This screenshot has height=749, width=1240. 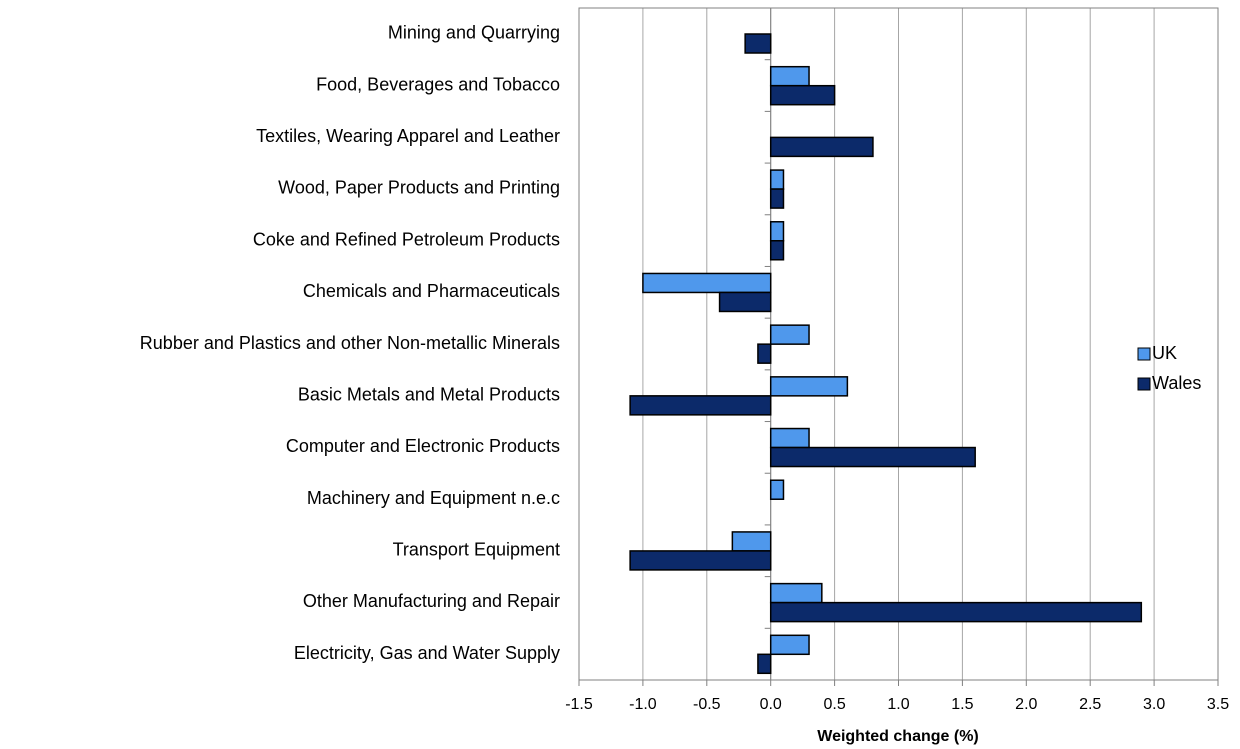 What do you see at coordinates (474, 33) in the screenshot?
I see `y-tick-label: Mining and Quarrying` at bounding box center [474, 33].